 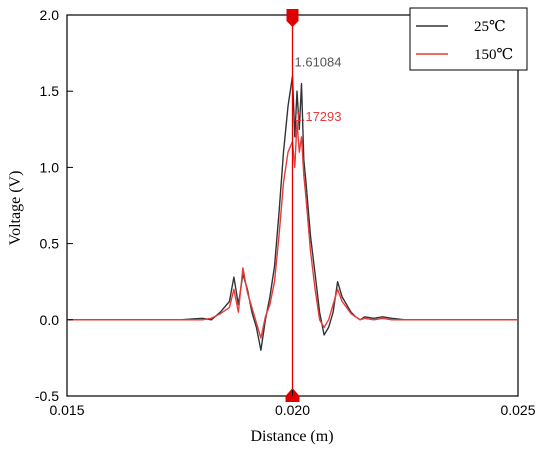 What do you see at coordinates (47, 396) in the screenshot?
I see `y-tick-label: -0.5` at bounding box center [47, 396].